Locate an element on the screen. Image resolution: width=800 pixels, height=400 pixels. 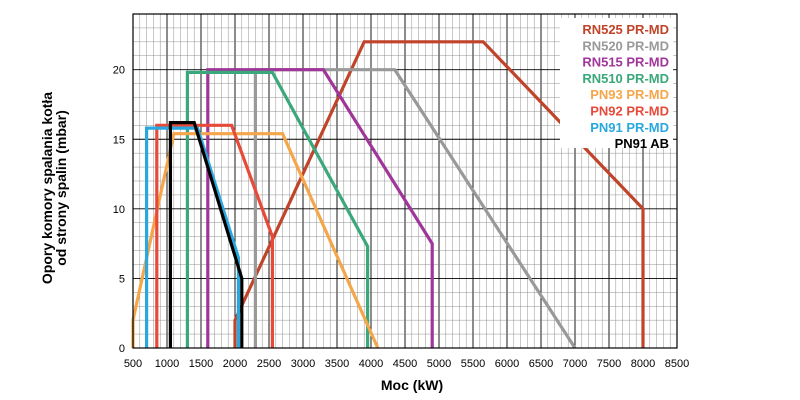
x-tick-label: 1000 is located at coordinates (167, 364).